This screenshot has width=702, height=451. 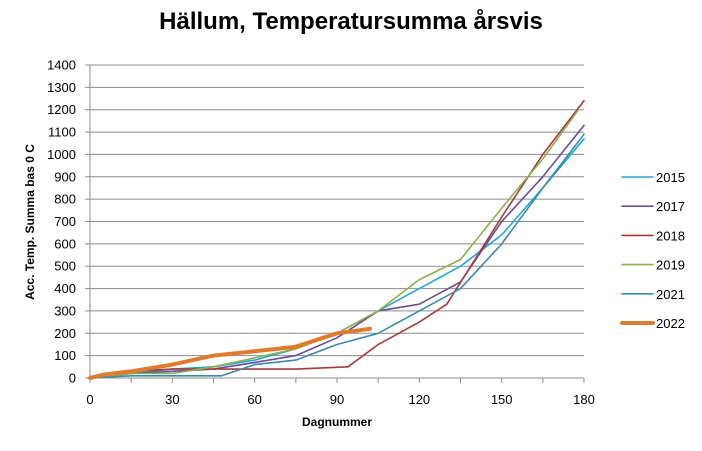 I want to click on y-tick-label: 1200, so click(x=61, y=109).